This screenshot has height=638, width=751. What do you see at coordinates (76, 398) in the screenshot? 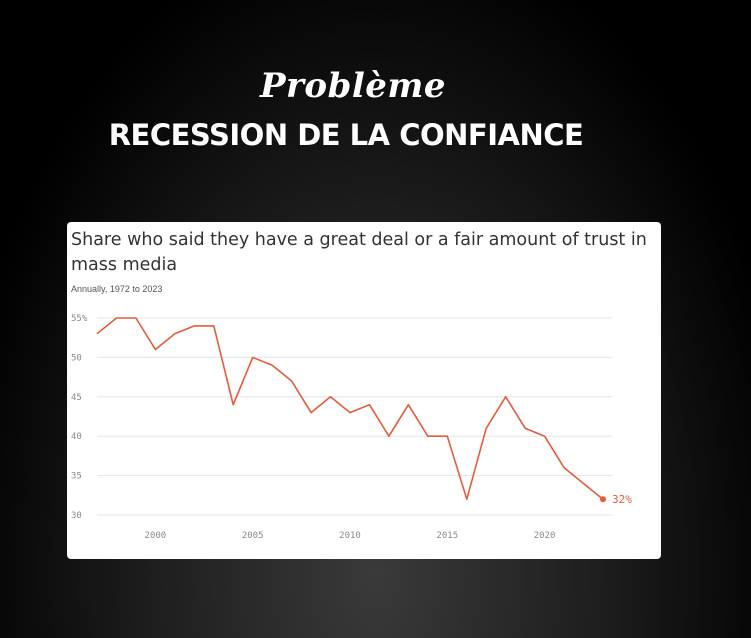
I see `y-tick-label: 45` at bounding box center [76, 398].